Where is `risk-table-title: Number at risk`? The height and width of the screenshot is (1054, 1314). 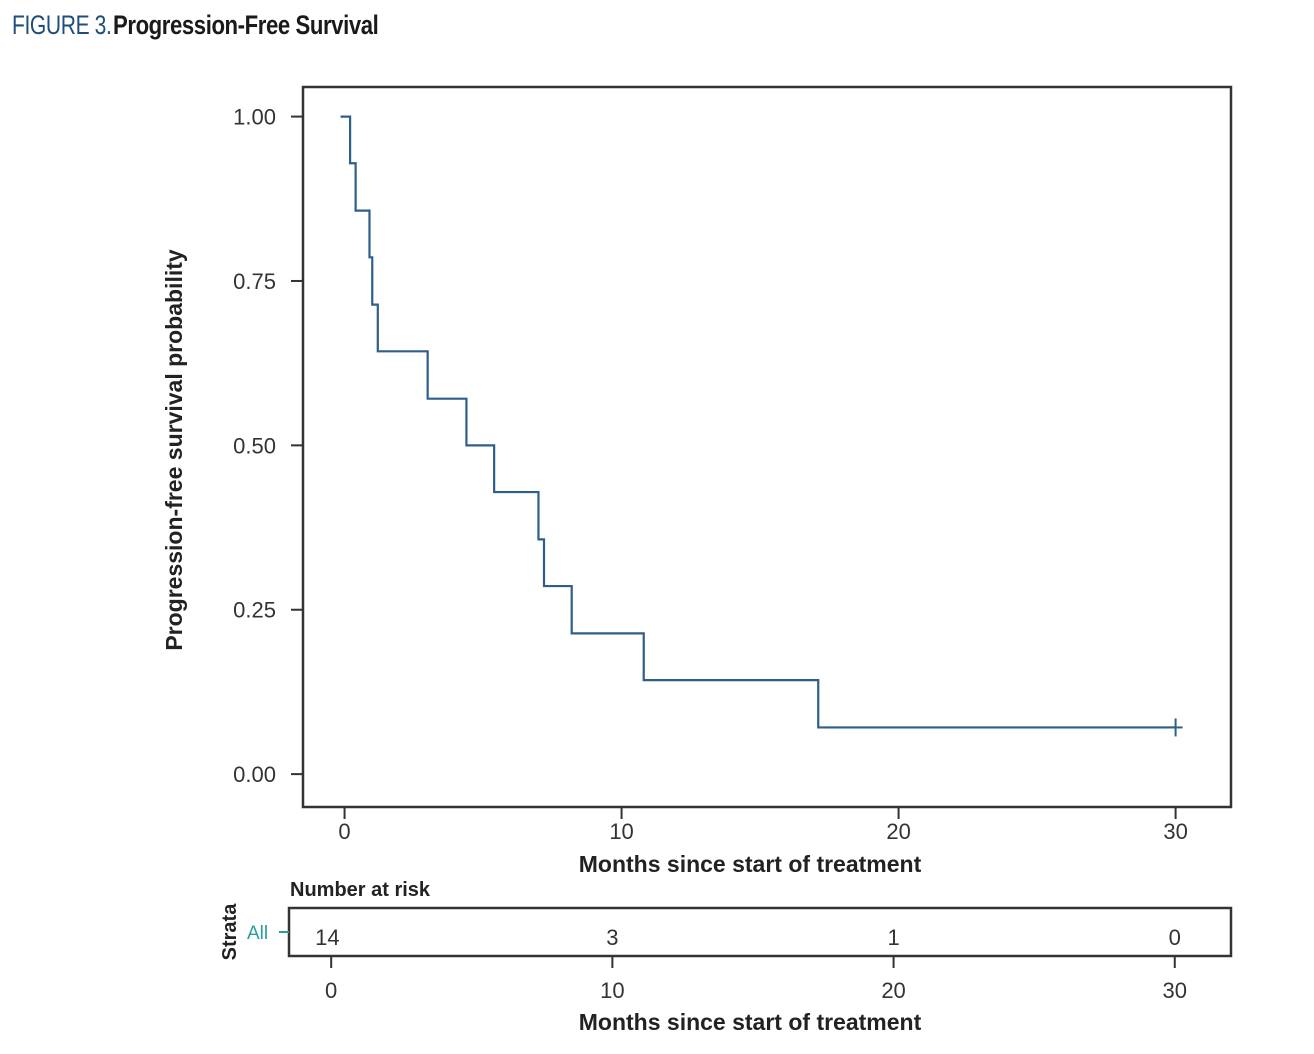 risk-table-title: Number at risk is located at coordinates (360, 890).